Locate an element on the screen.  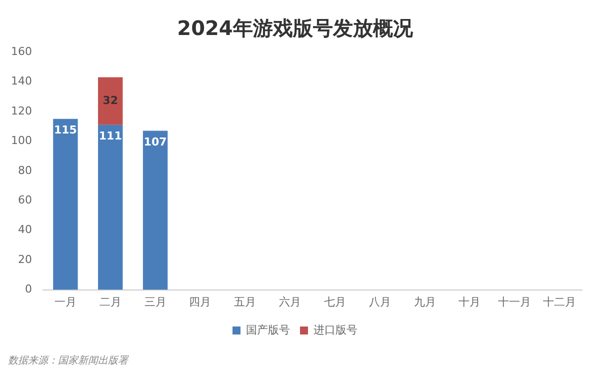
x-tick-label: 五月 is located at coordinates (245, 301).